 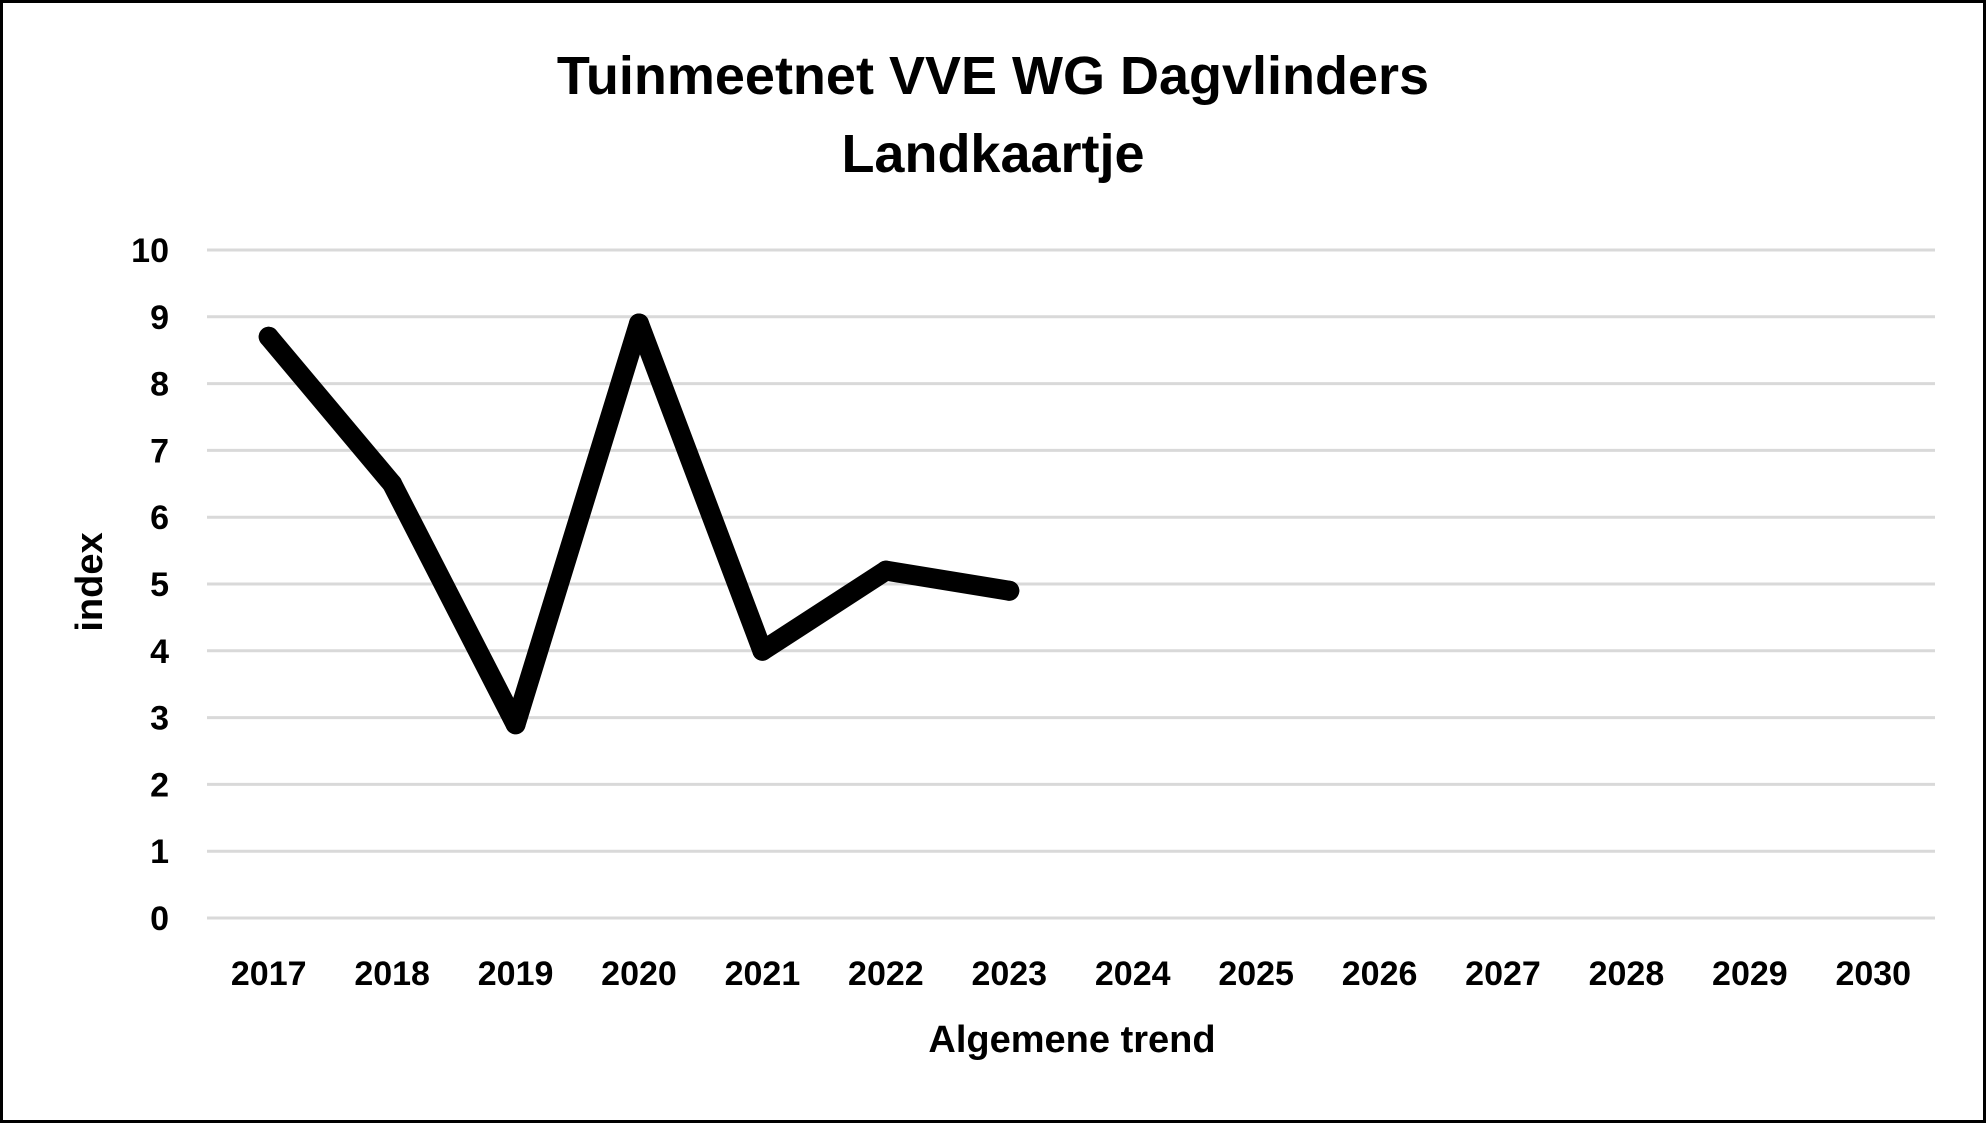 What do you see at coordinates (1133, 974) in the screenshot?
I see `x-tick-label: 2024` at bounding box center [1133, 974].